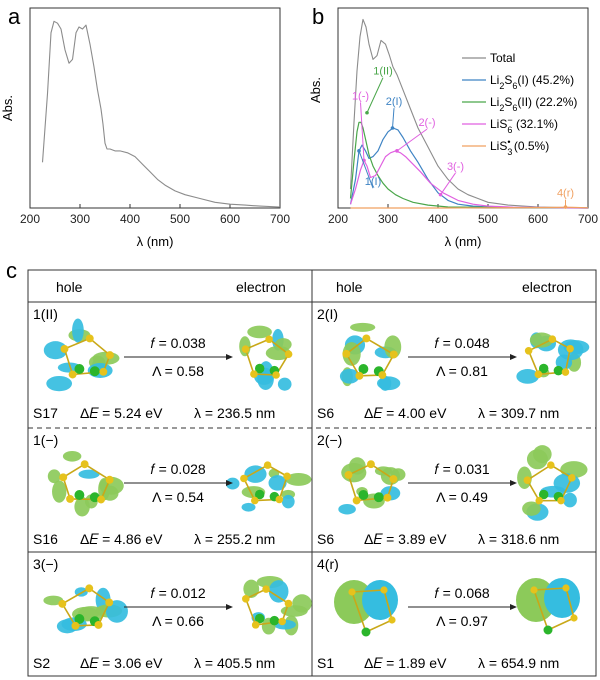  I want to click on legend-label-lis6-minus: LiS6− (32.1%), so click(524, 125).